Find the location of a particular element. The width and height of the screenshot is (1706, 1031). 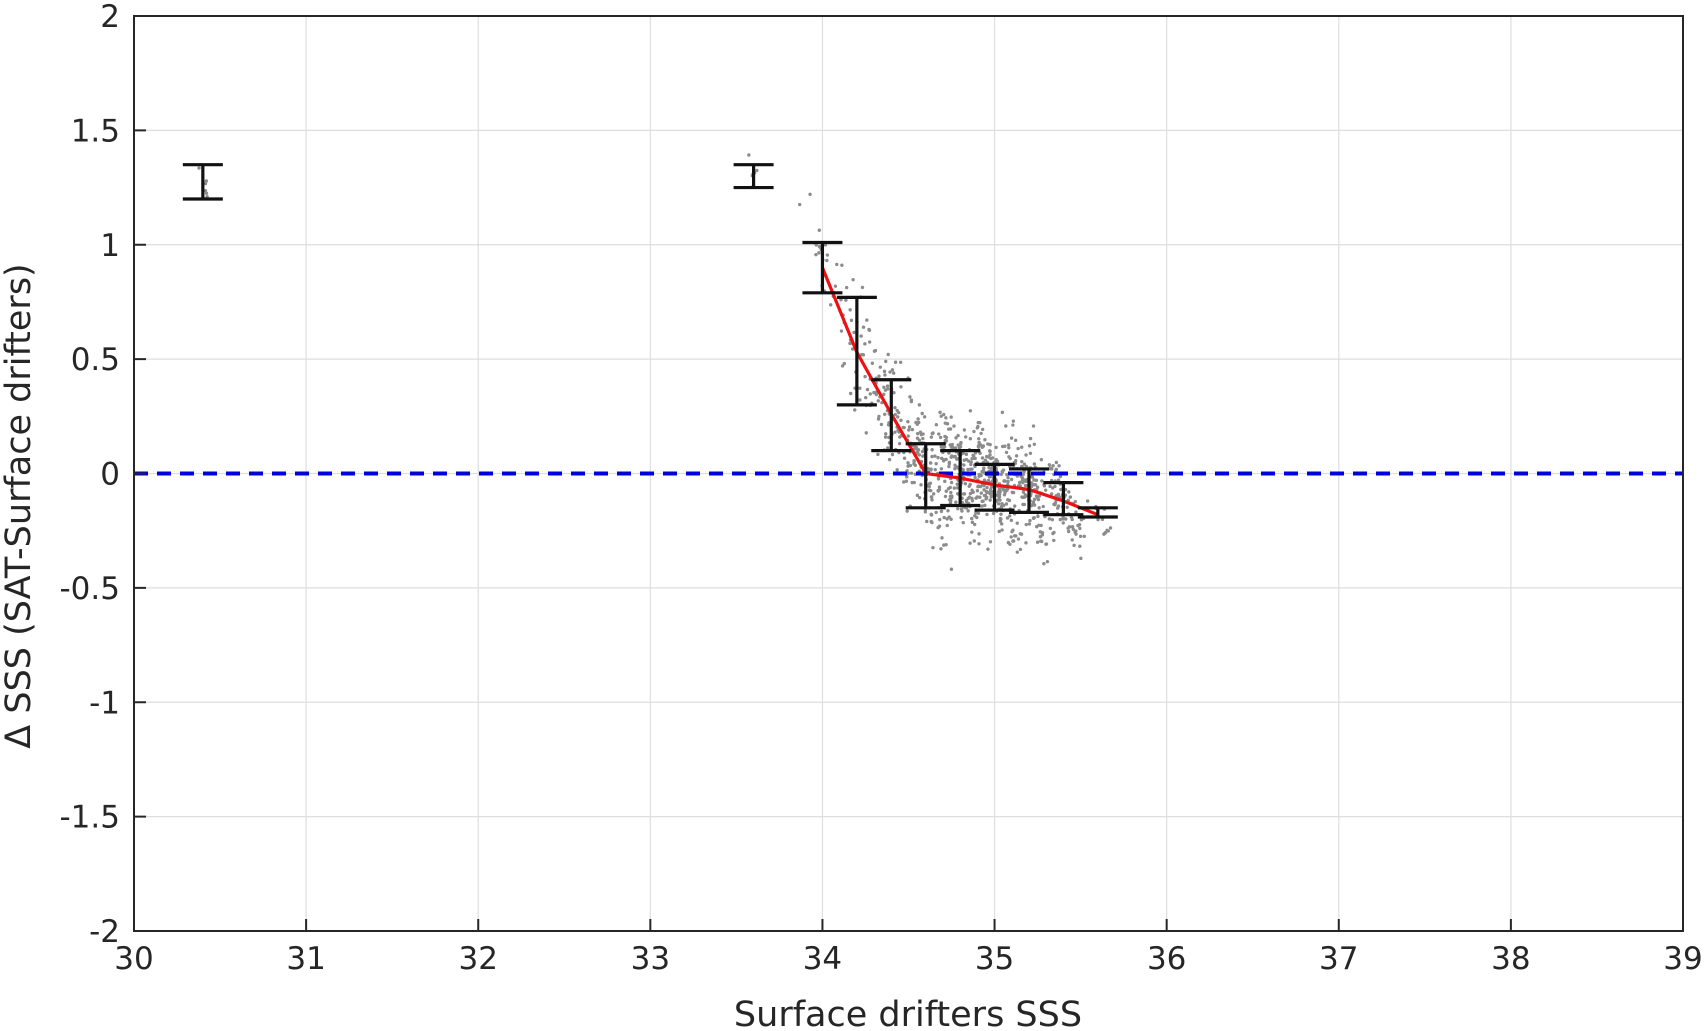

x-tick-label: 34 is located at coordinates (822, 959).